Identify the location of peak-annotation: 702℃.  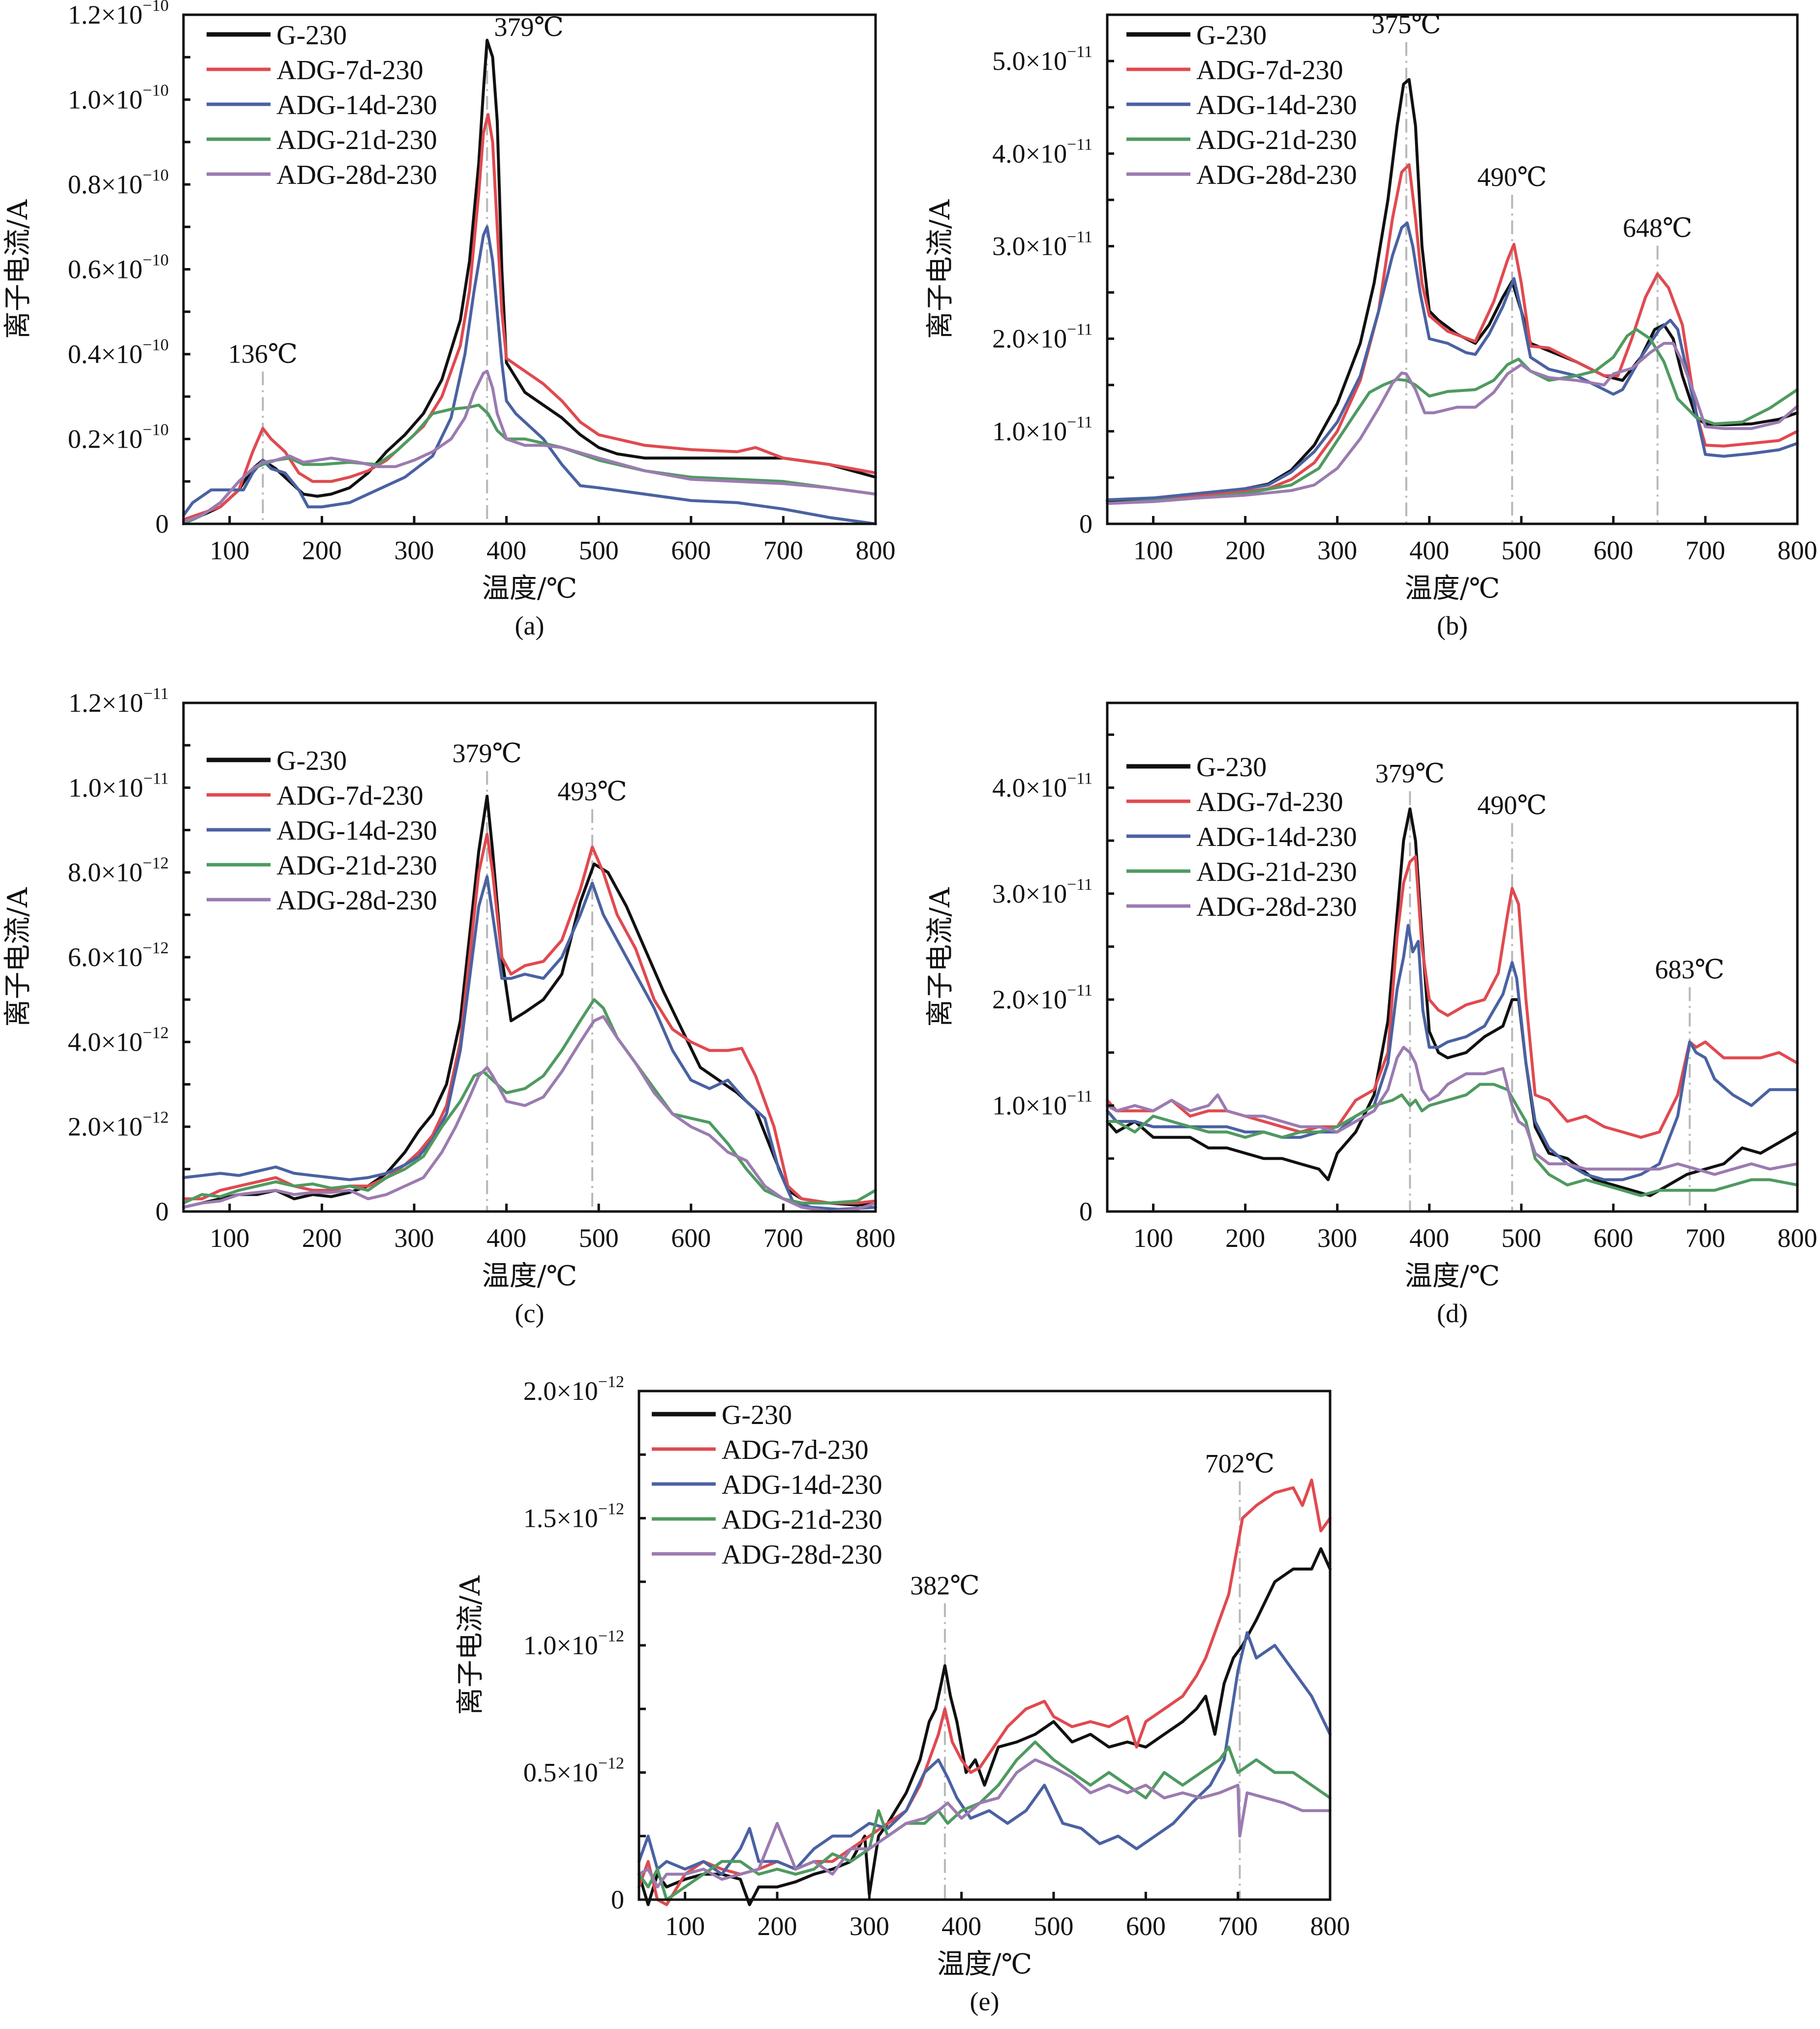
(1239, 1463).